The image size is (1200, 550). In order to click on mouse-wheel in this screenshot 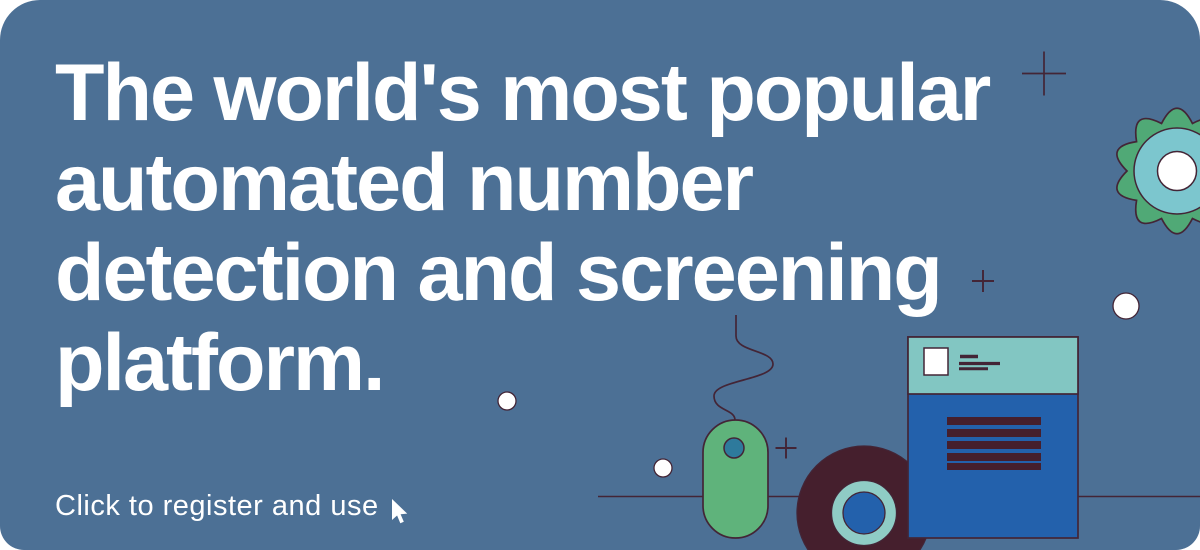, I will do `click(734, 448)`.